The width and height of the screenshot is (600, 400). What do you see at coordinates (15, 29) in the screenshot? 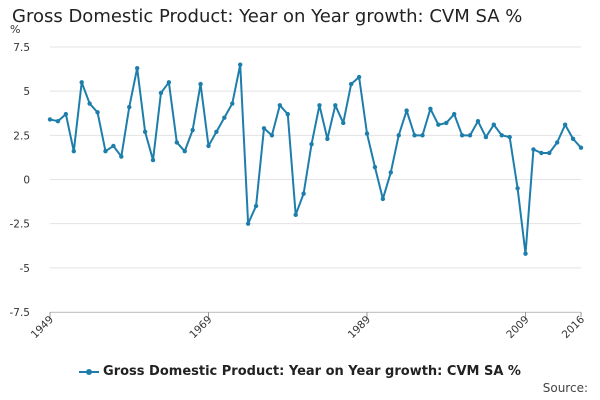
I see `y-axis-unit-label: %` at bounding box center [15, 29].